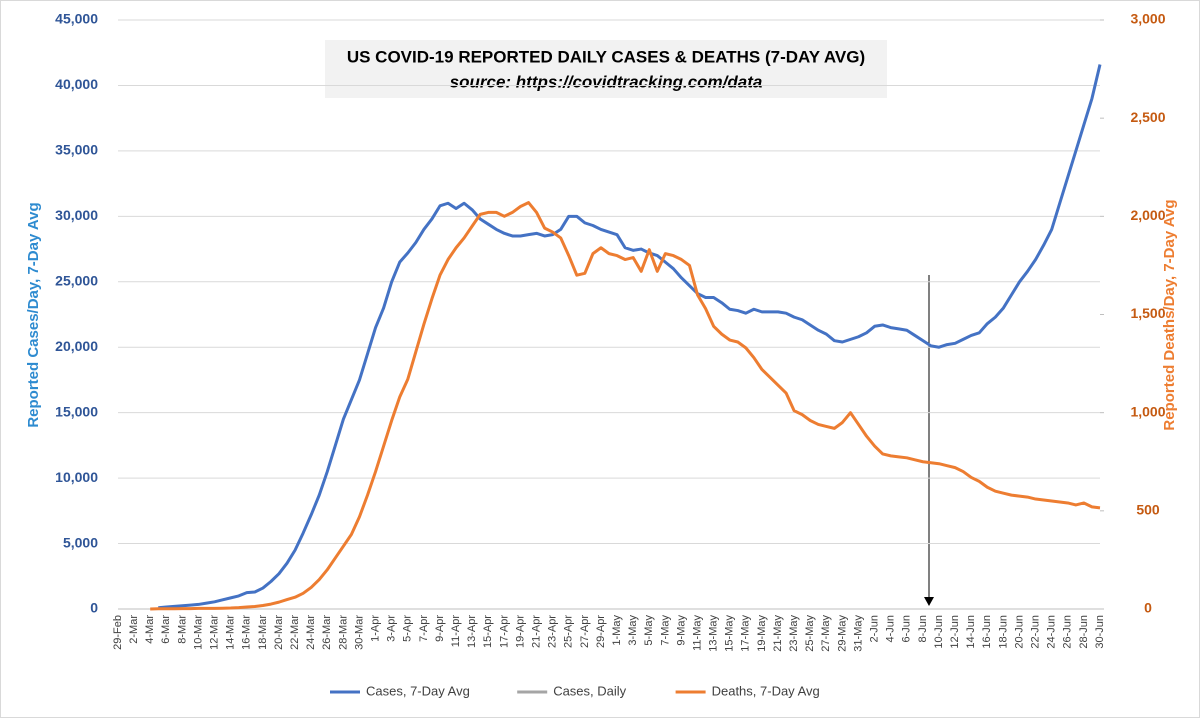 The image size is (1200, 718). I want to click on x-tick-label: 15-Apr, so click(488, 631).